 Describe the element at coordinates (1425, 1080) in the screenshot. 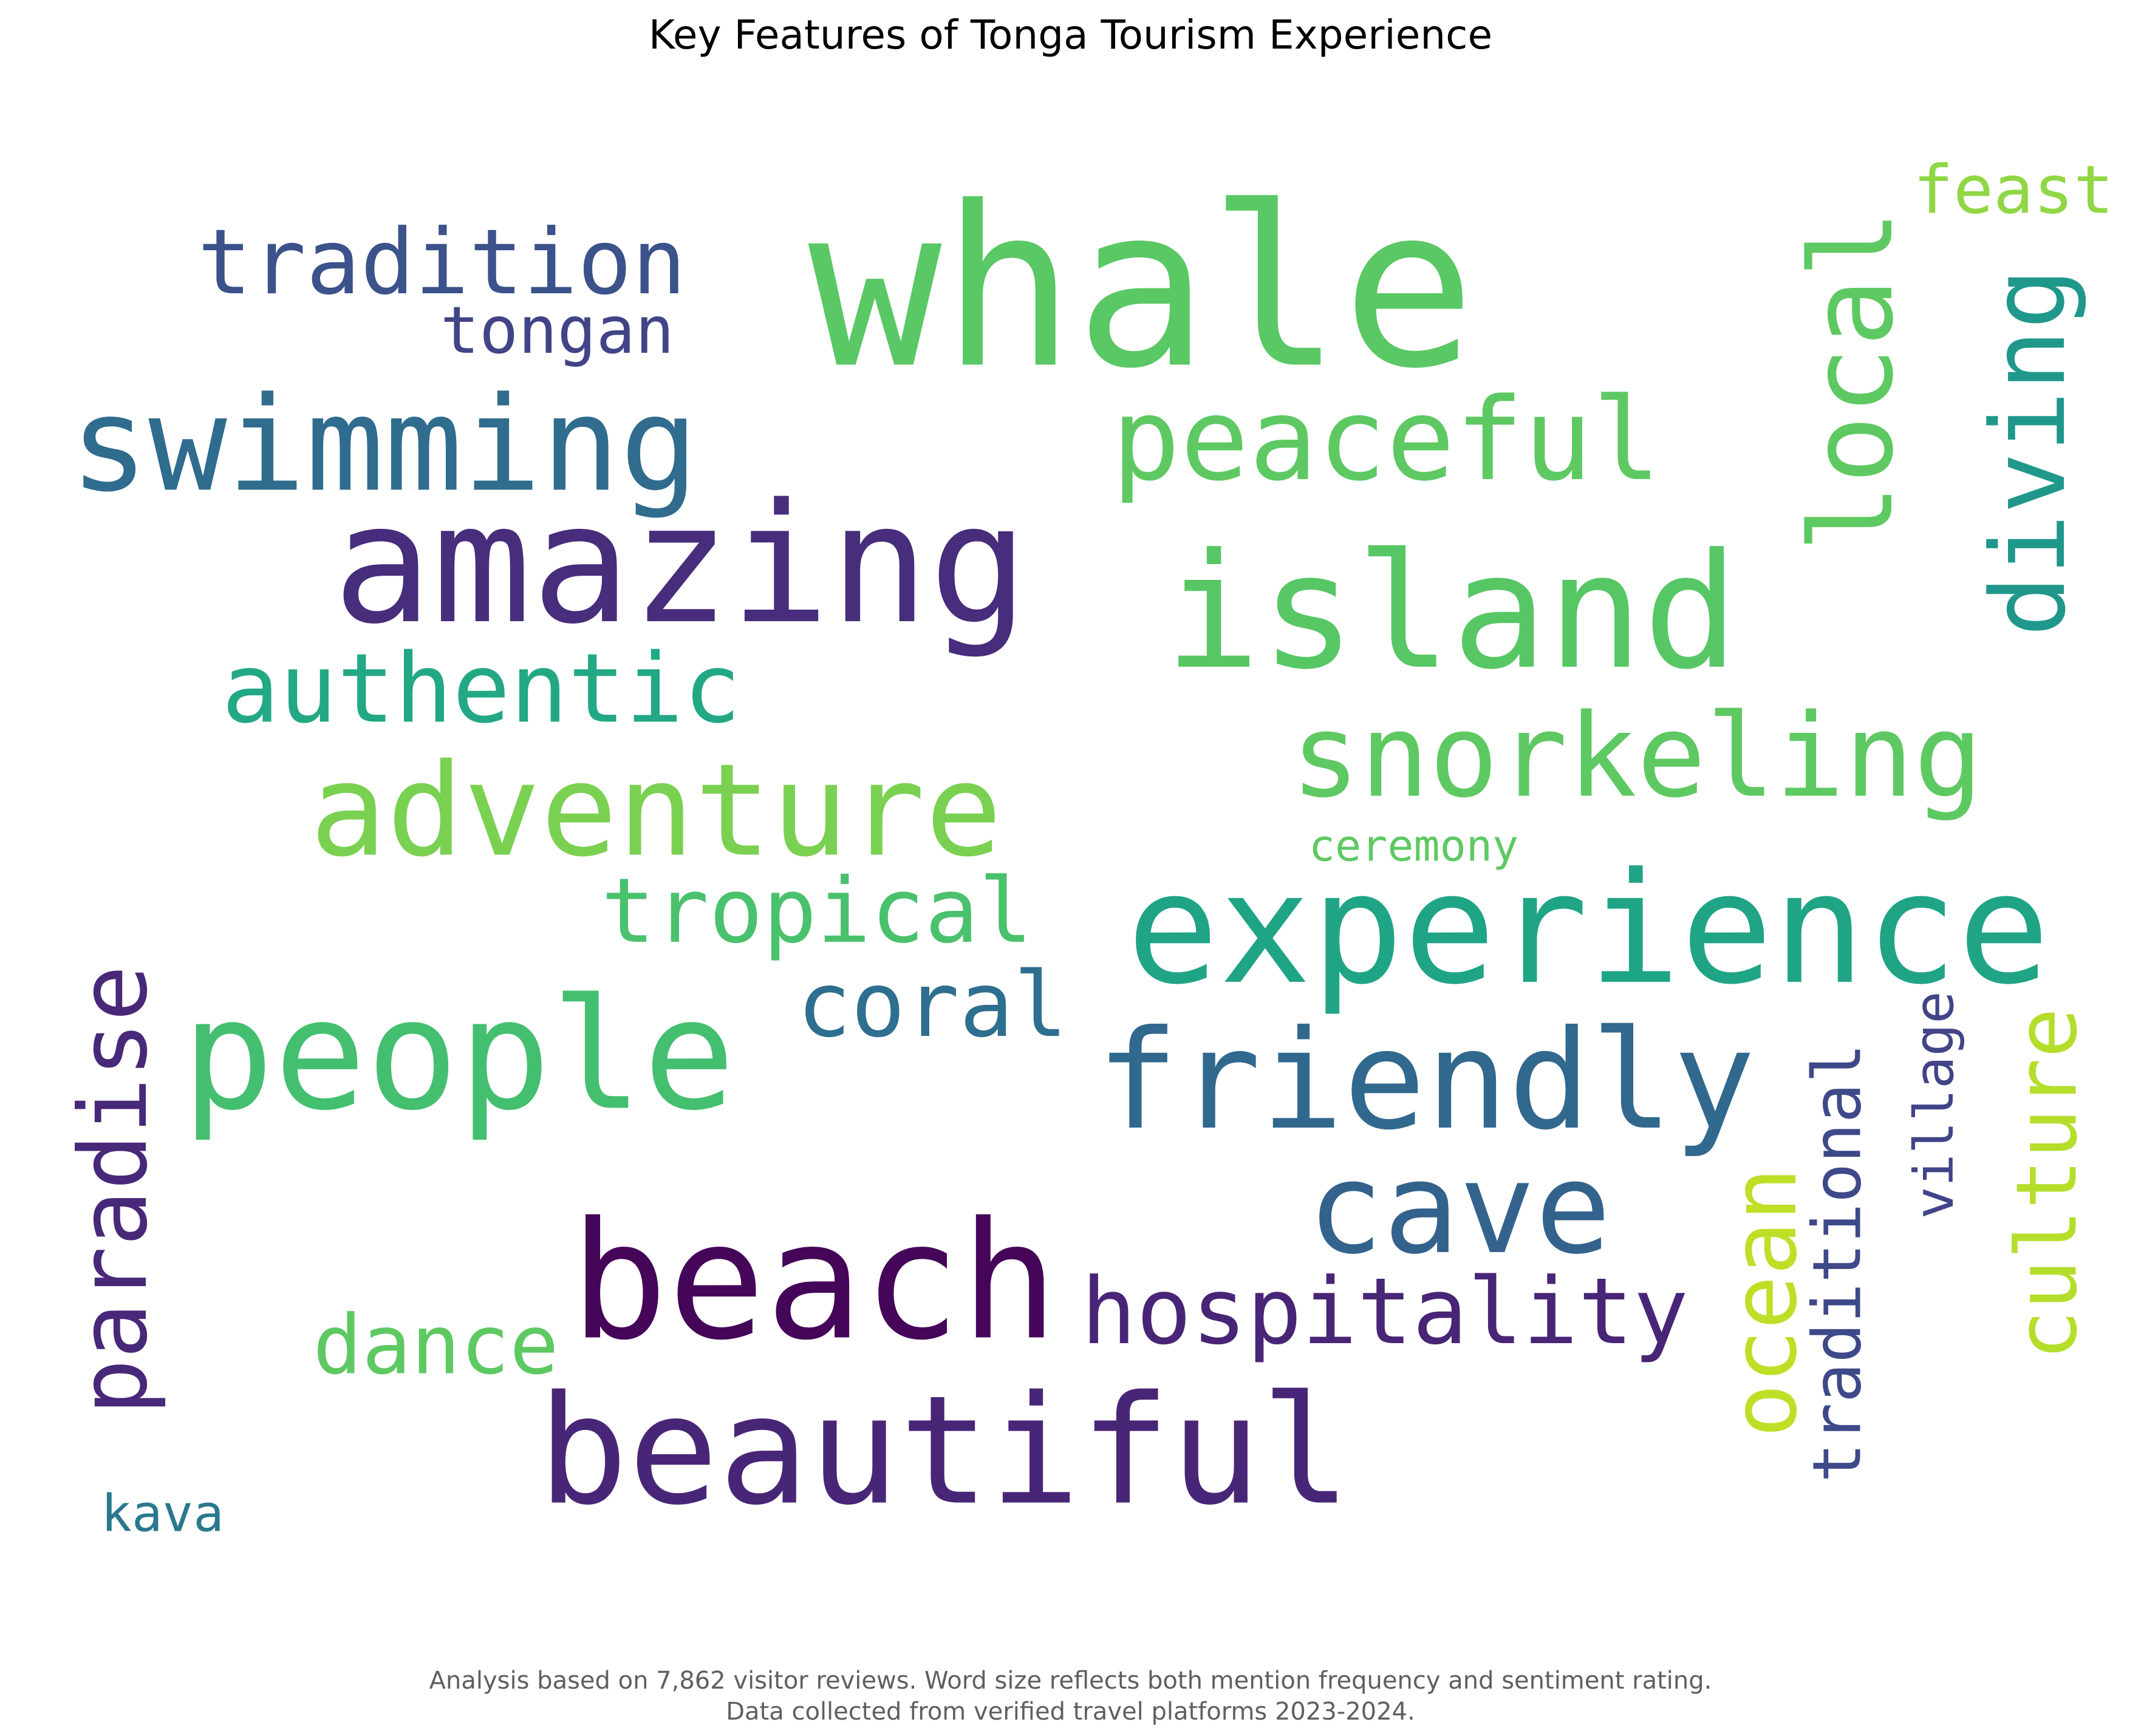

I see `word-friendly: friendly` at that location.